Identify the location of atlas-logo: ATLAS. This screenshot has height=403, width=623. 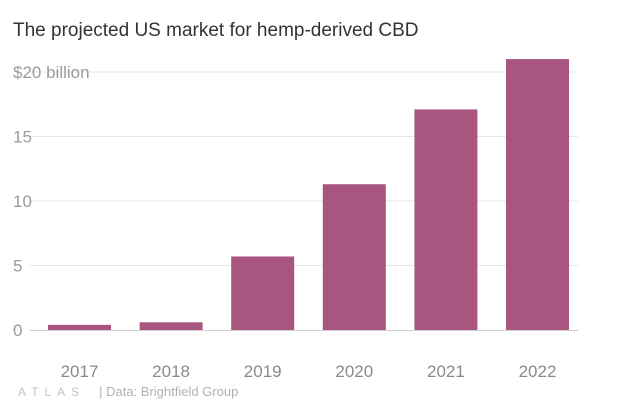
(52, 392).